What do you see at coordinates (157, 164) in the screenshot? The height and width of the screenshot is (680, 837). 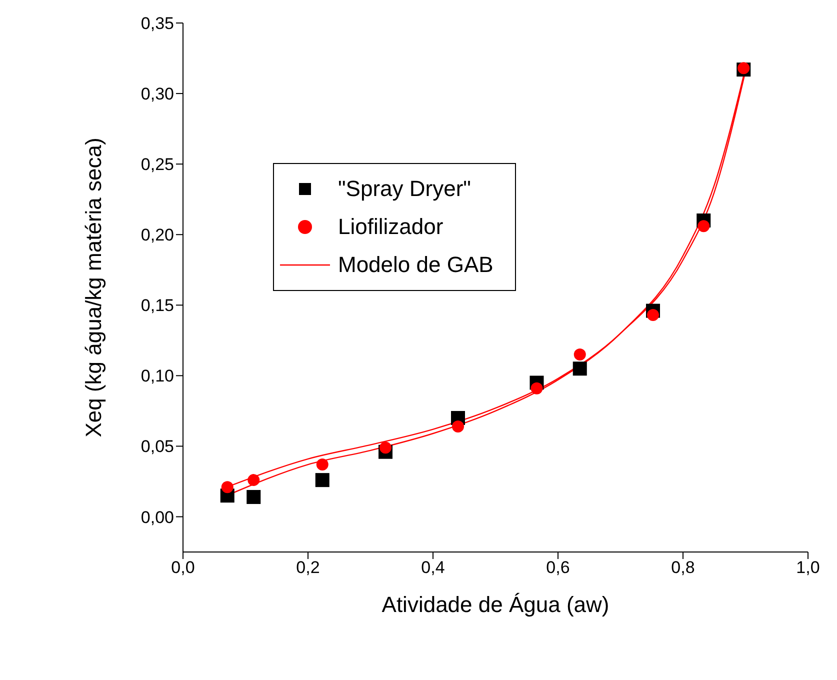 I see `y-tick-label: 0,25` at bounding box center [157, 164].